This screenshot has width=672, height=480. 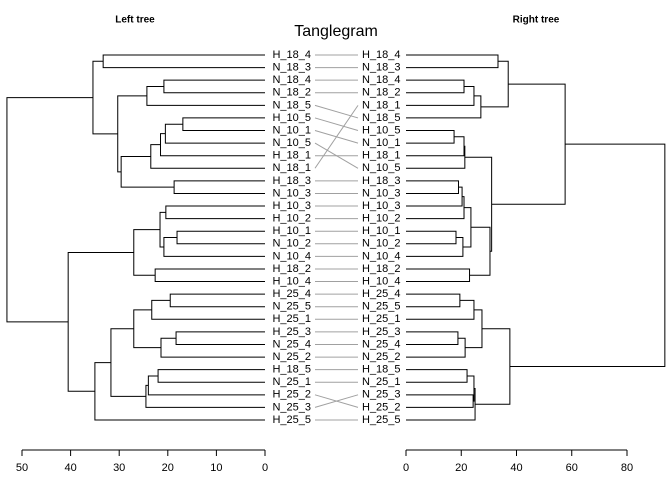 What do you see at coordinates (381, 332) in the screenshot?
I see `leaf-label: H_25_3` at bounding box center [381, 332].